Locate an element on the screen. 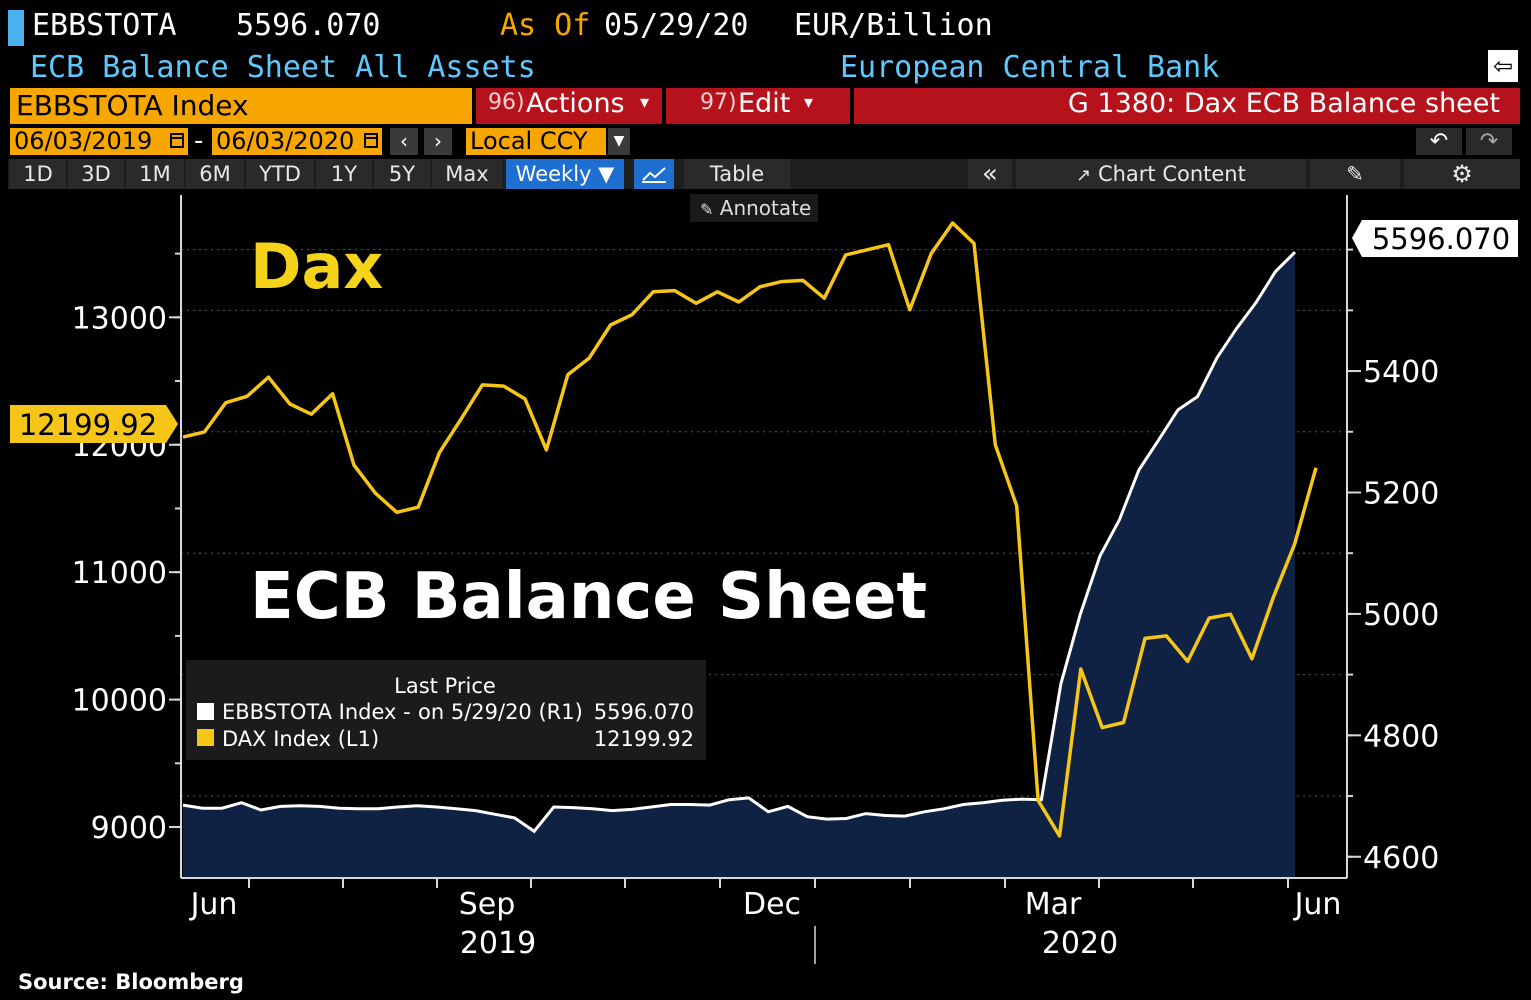 The height and width of the screenshot is (1000, 1531). graph-title: G 1380: Dax ECB Balance sheet is located at coordinates (1283, 103).